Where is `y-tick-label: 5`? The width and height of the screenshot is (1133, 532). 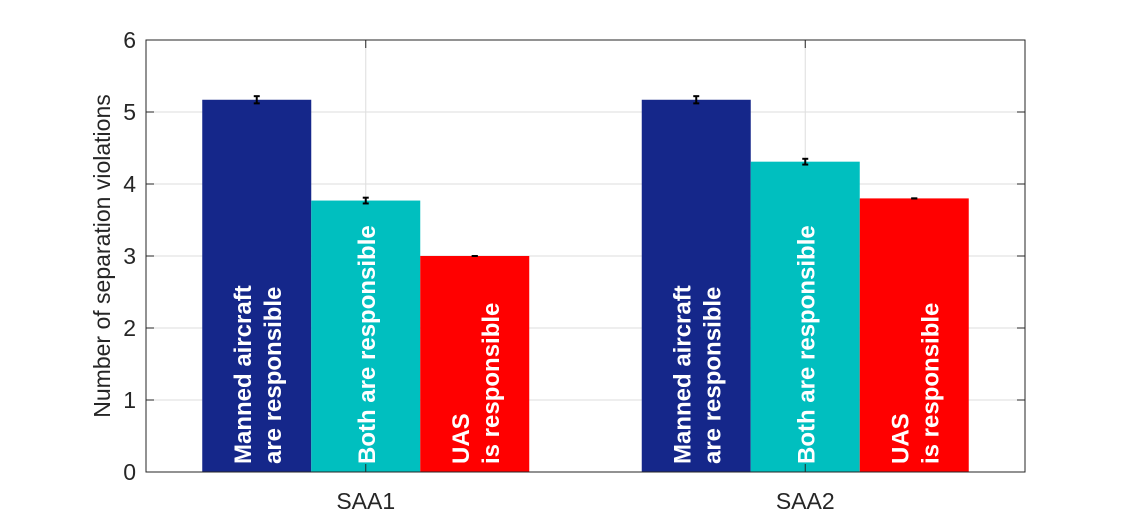 y-tick-label: 5 is located at coordinates (129, 112).